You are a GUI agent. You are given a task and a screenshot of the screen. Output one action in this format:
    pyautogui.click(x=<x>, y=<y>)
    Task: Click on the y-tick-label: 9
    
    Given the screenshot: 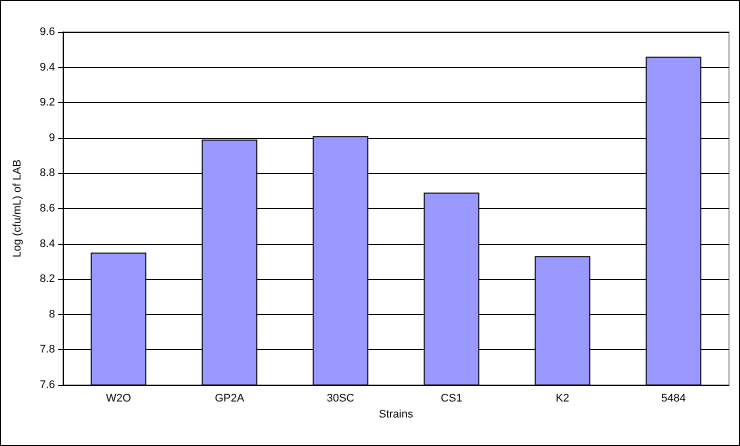 What is the action you would take?
    pyautogui.click(x=51, y=138)
    